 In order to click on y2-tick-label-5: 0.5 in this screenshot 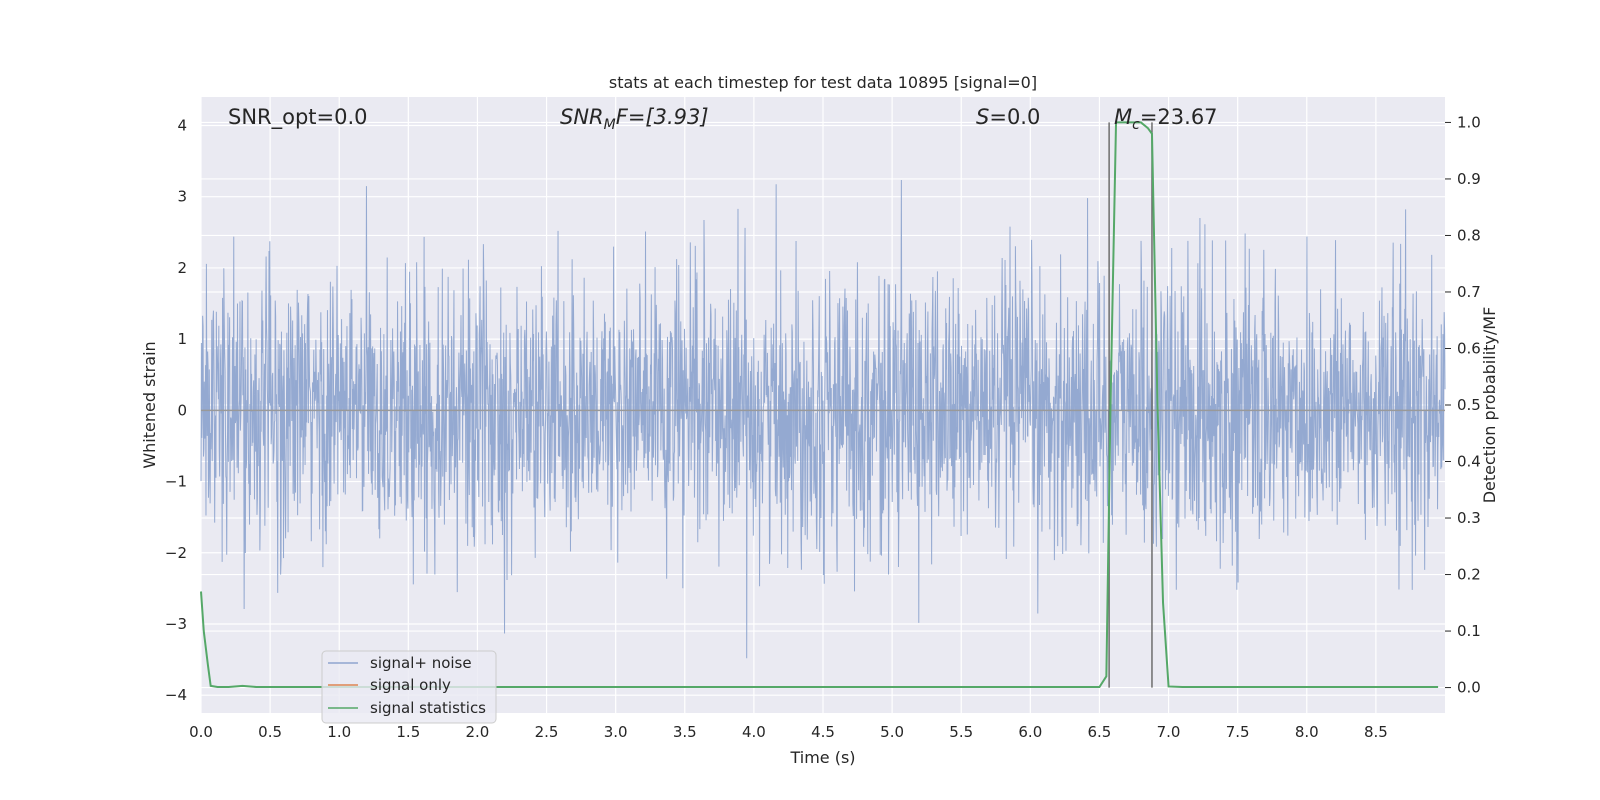, I will do `click(1469, 405)`.